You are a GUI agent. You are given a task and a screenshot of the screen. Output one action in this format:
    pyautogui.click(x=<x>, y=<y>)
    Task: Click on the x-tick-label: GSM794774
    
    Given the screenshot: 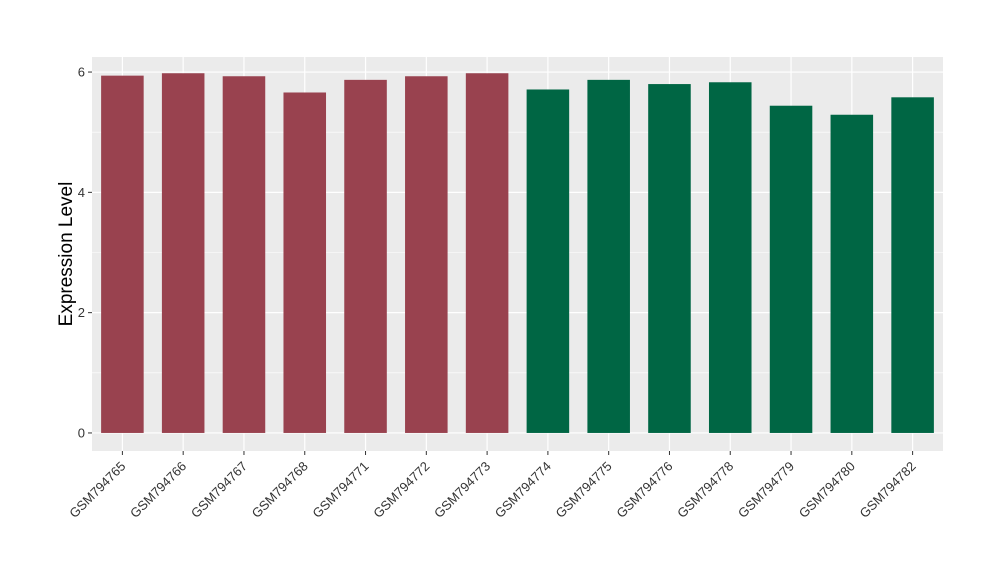 What is the action you would take?
    pyautogui.click(x=523, y=490)
    